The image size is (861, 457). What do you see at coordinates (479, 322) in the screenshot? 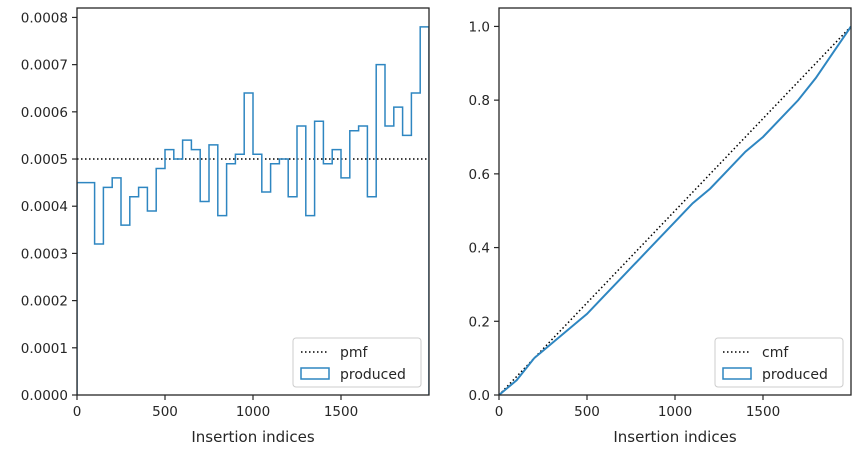
I see `y-tick-label: 0.2` at bounding box center [479, 322].